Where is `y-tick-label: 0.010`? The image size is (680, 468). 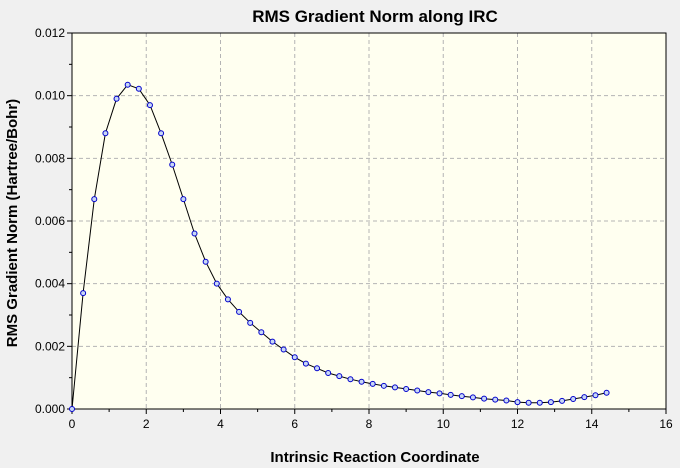
y-tick-label: 0.010 is located at coordinates (50, 96).